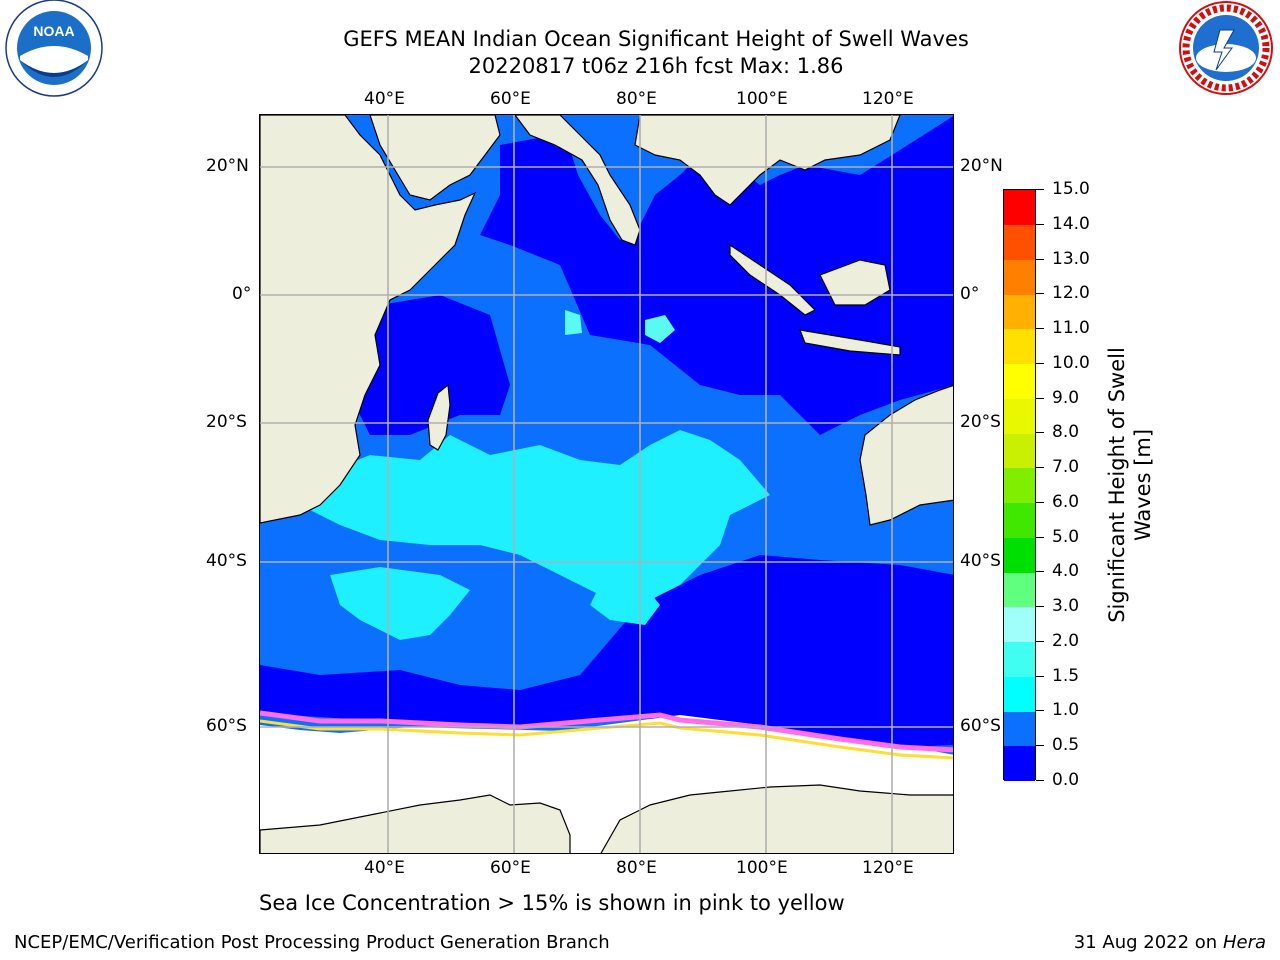 The height and width of the screenshot is (960, 1280). What do you see at coordinates (970, 294) in the screenshot?
I see `lat-label-right: 0°` at bounding box center [970, 294].